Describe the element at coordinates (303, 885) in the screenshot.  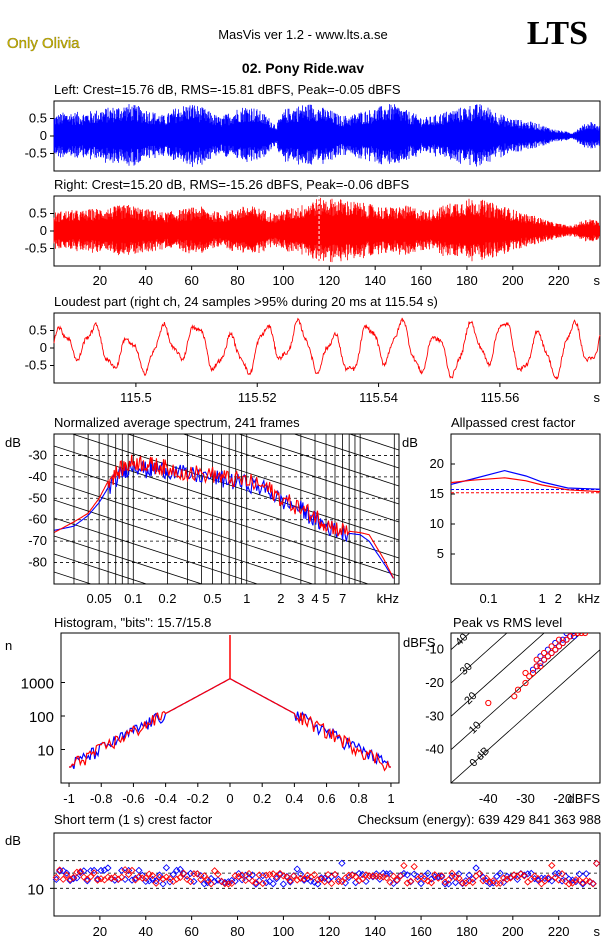
I see `short-term-crest-plot: dB 10 20 40 60 80 100 120 140 160 180 200 220 s` at that location.